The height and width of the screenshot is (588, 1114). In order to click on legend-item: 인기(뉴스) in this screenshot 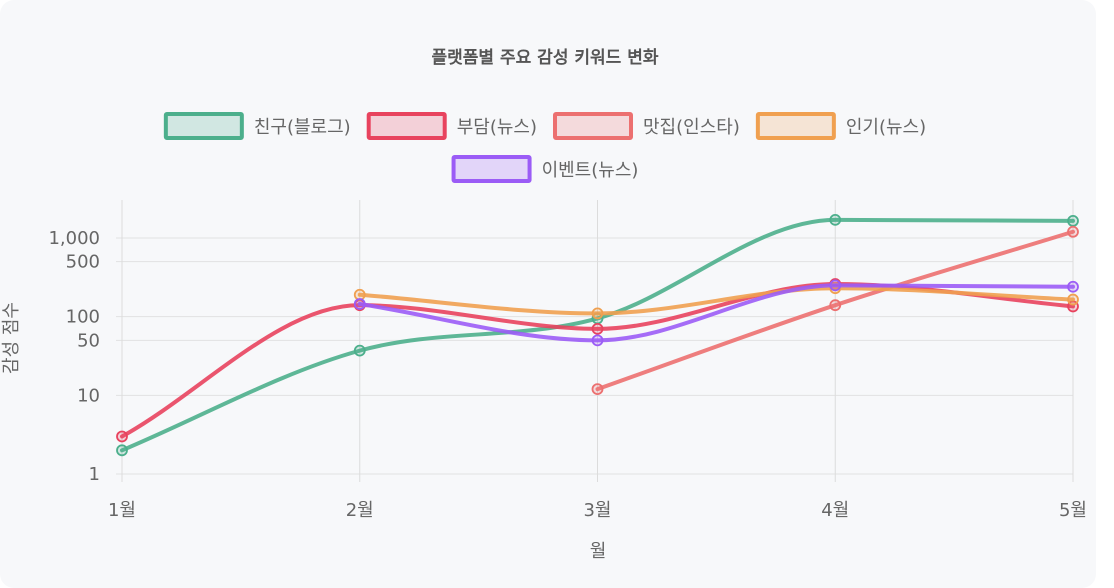, I will do `click(840, 126)`.